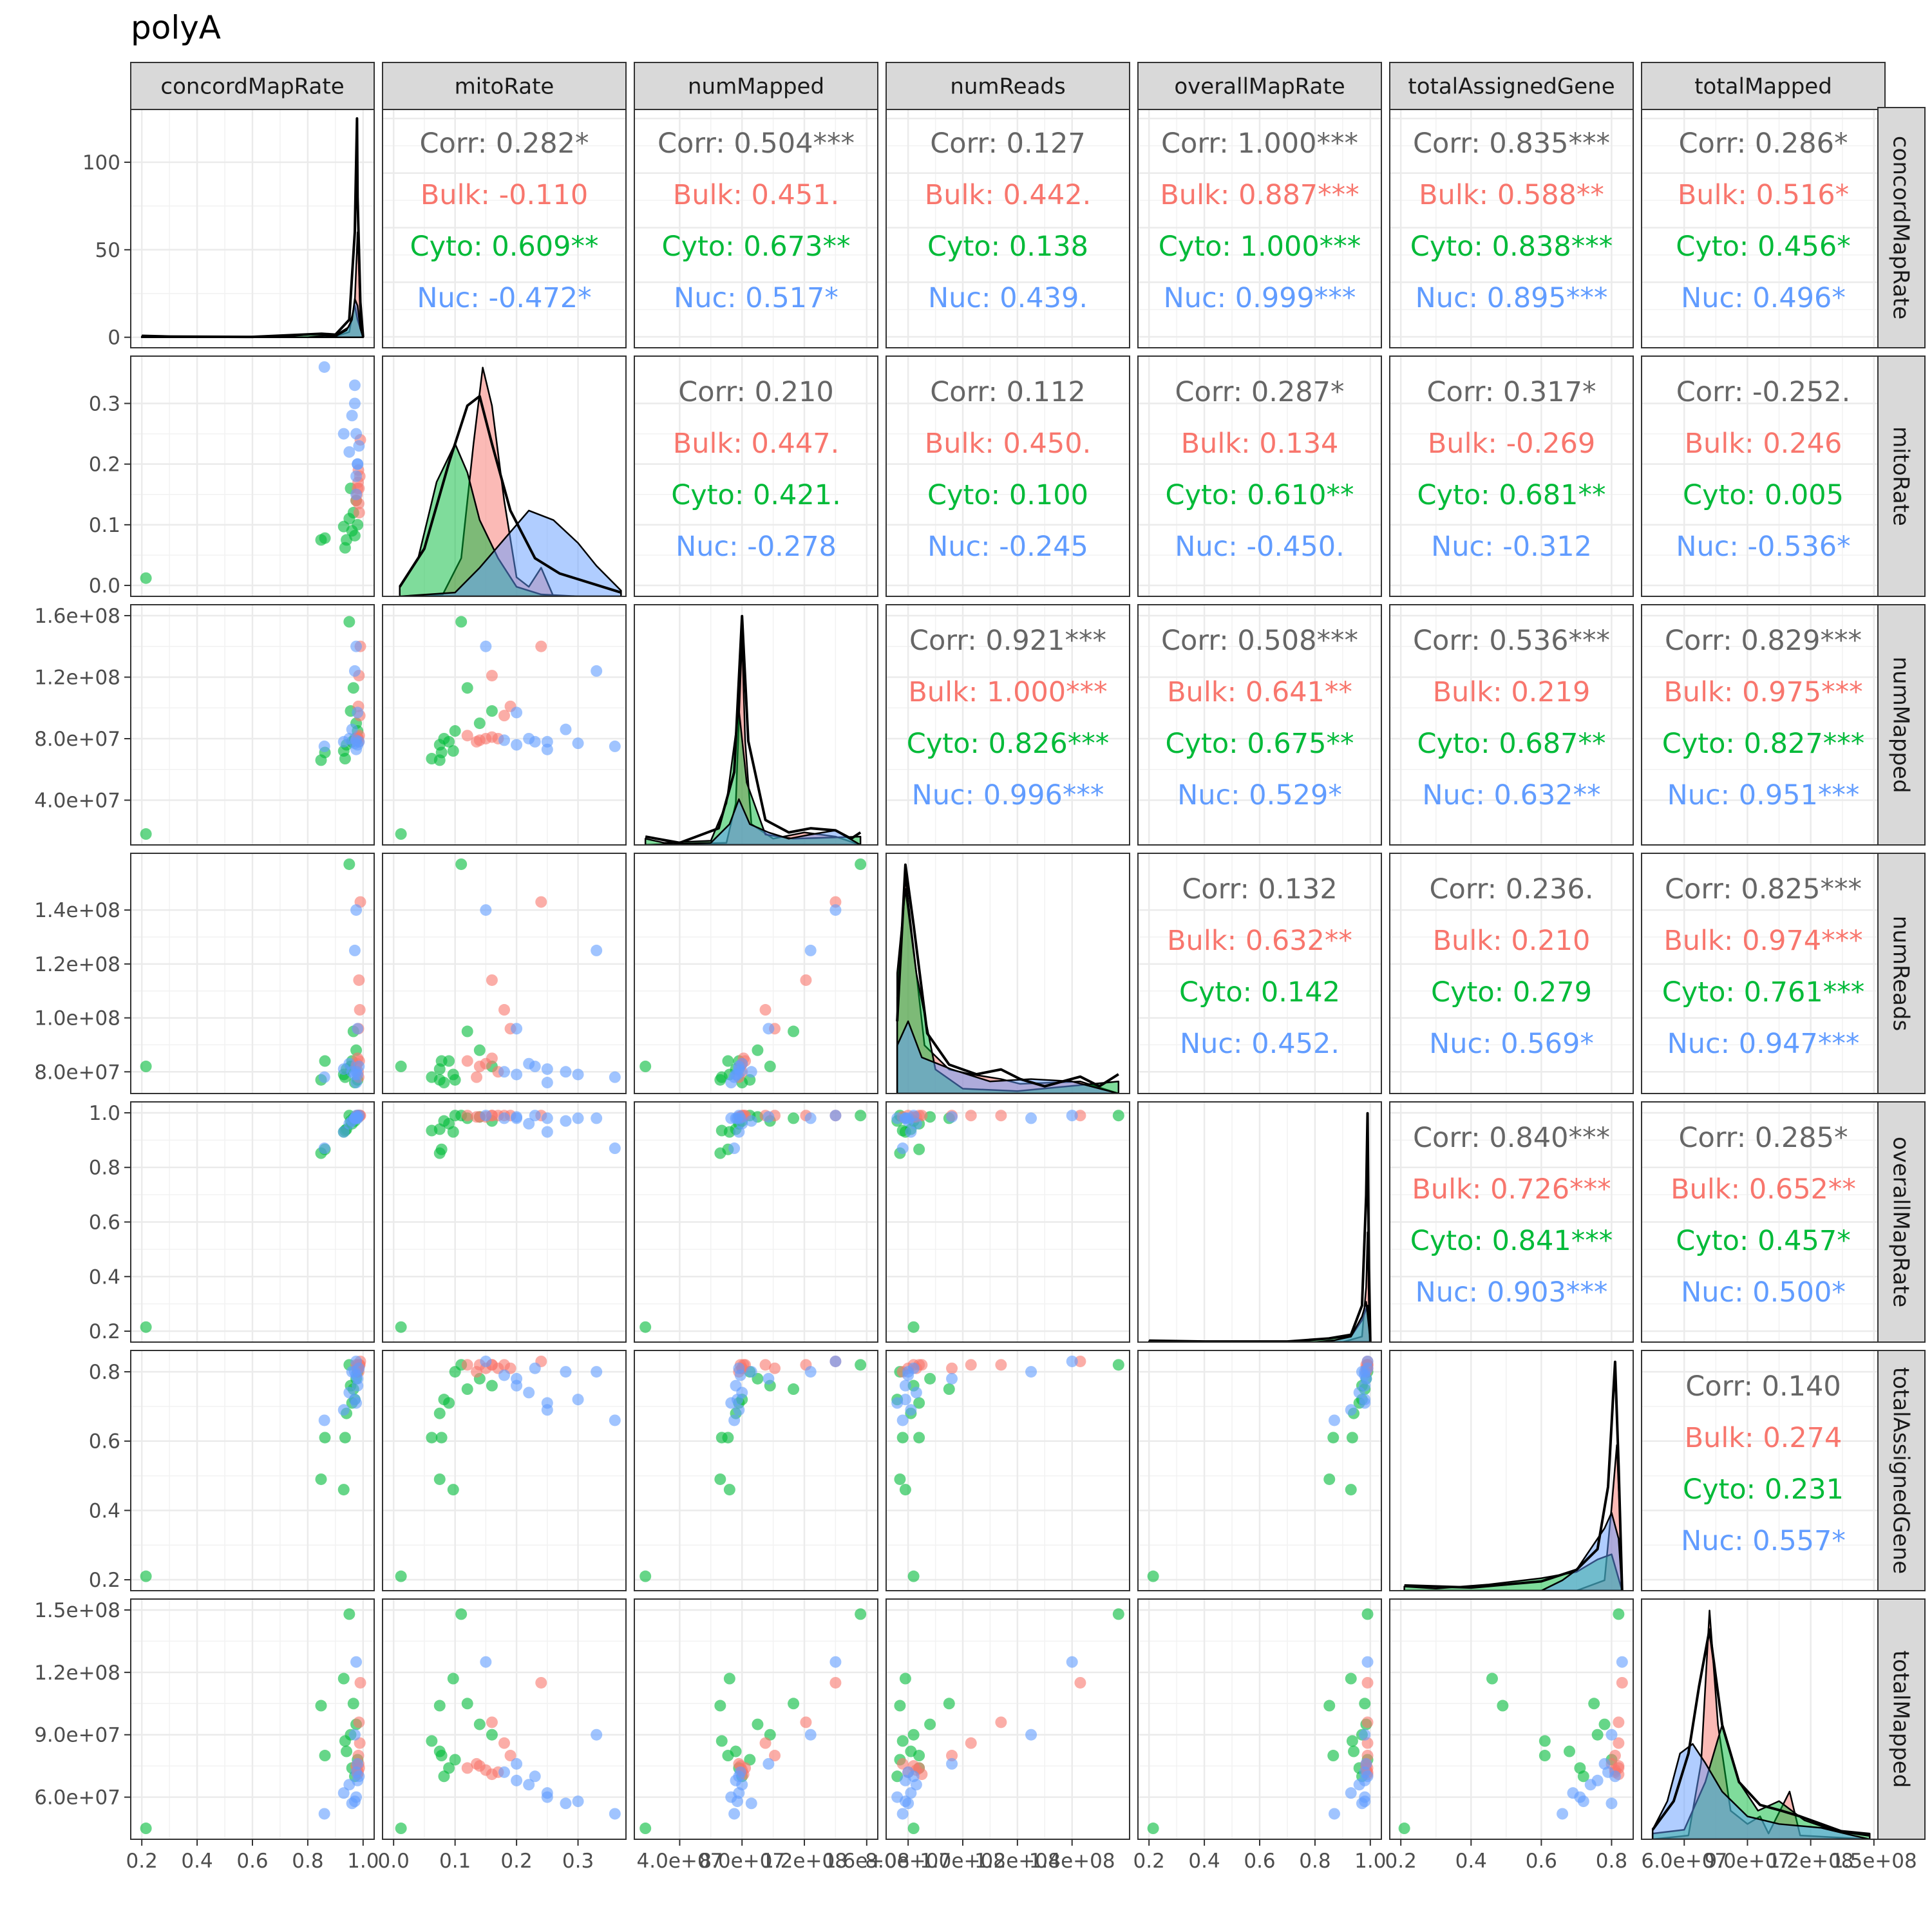 The height and width of the screenshot is (1932, 1932). What do you see at coordinates (104, 1331) in the screenshot?
I see `y-tick-label: 0.2` at bounding box center [104, 1331].